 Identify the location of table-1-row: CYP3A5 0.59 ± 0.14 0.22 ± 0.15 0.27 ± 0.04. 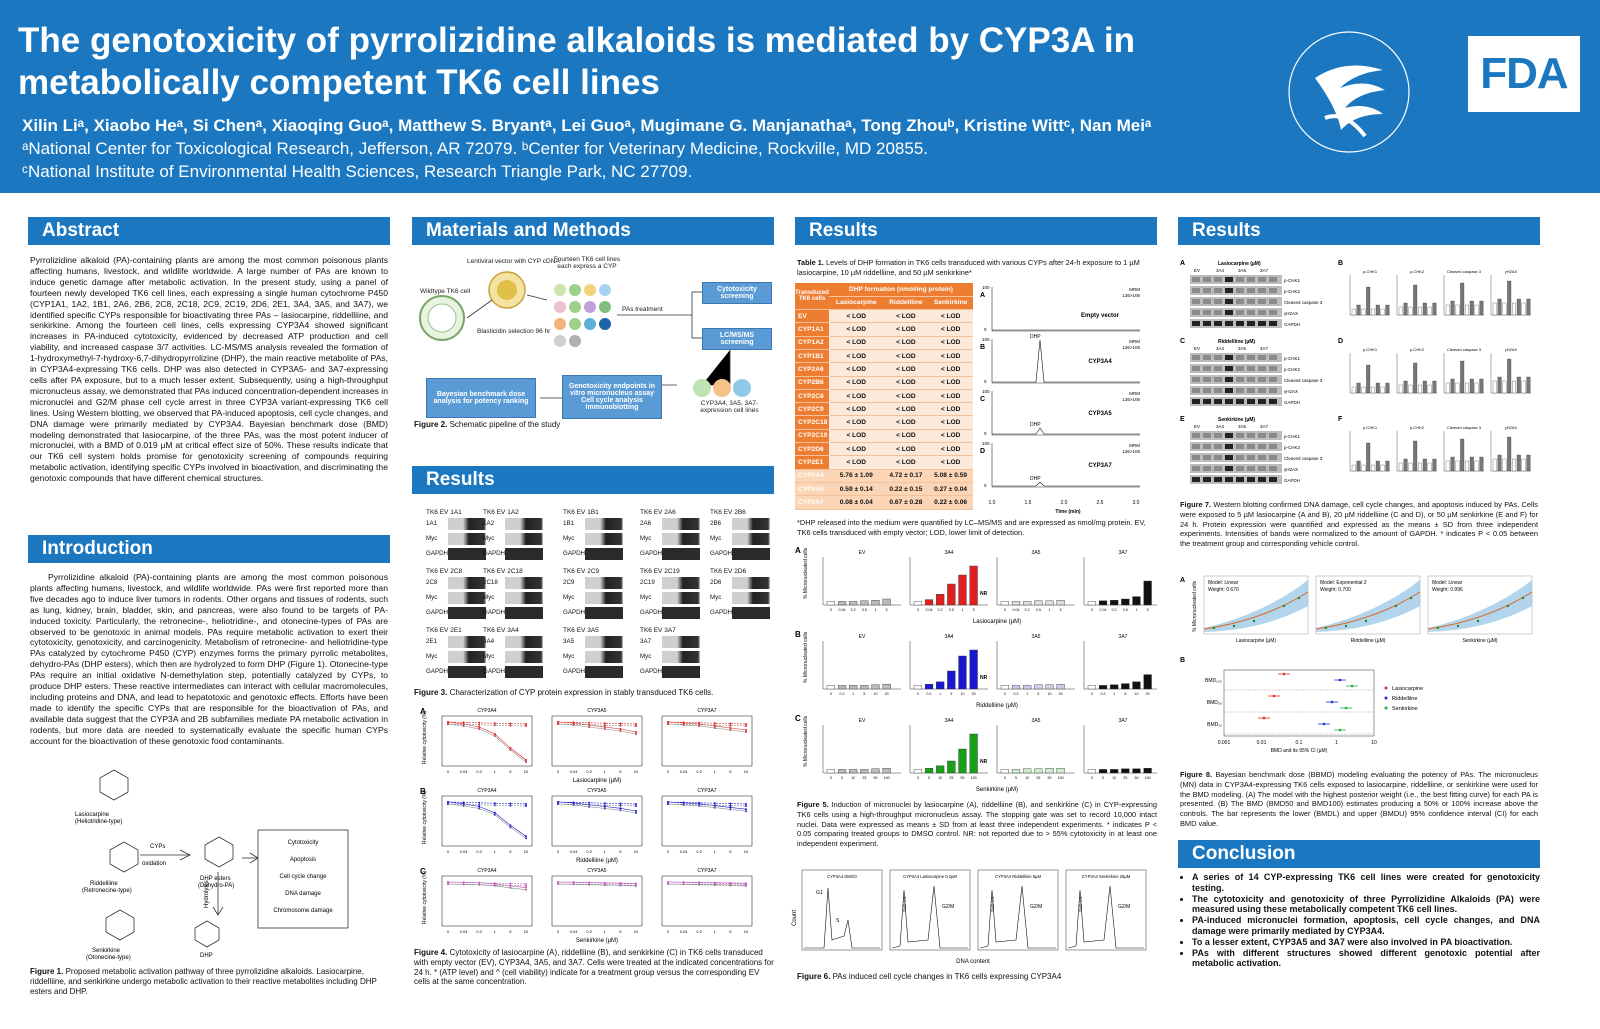
(884, 489).